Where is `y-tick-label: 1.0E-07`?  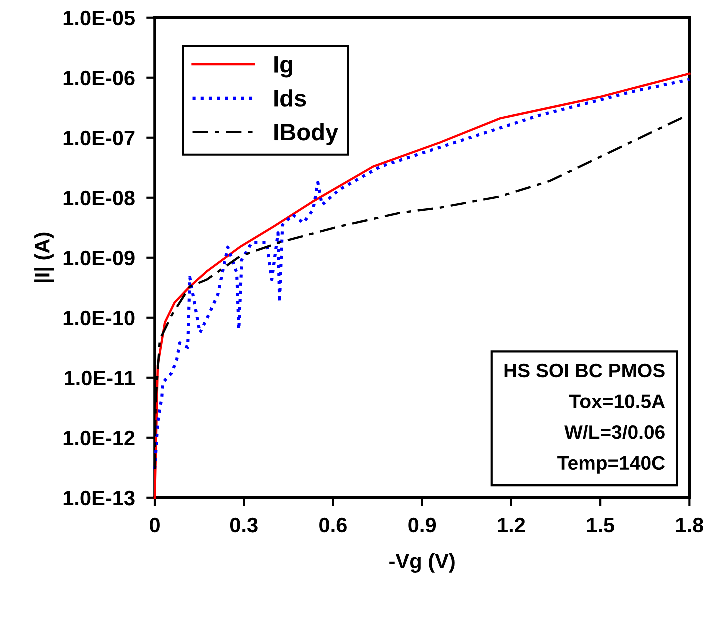
y-tick-label: 1.0E-07 is located at coordinates (99, 138).